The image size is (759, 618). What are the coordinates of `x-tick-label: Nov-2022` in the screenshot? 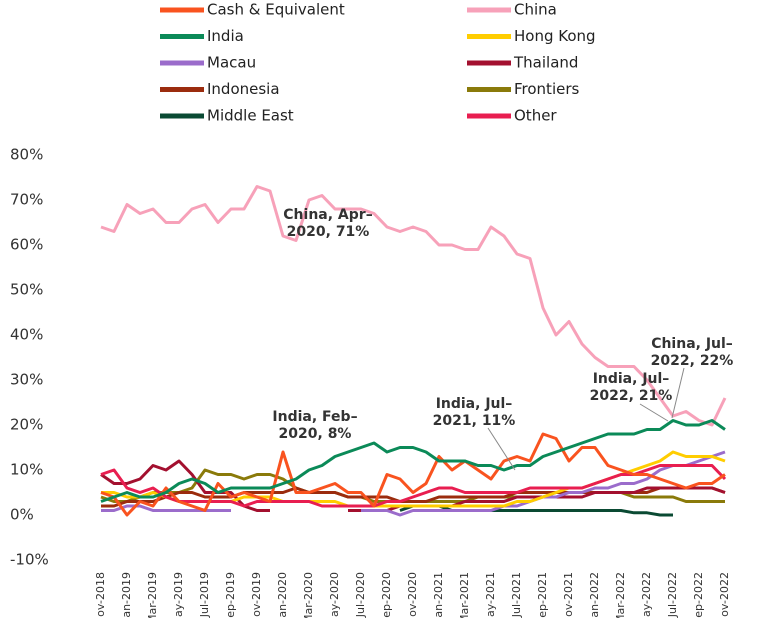 It's located at (724, 595).